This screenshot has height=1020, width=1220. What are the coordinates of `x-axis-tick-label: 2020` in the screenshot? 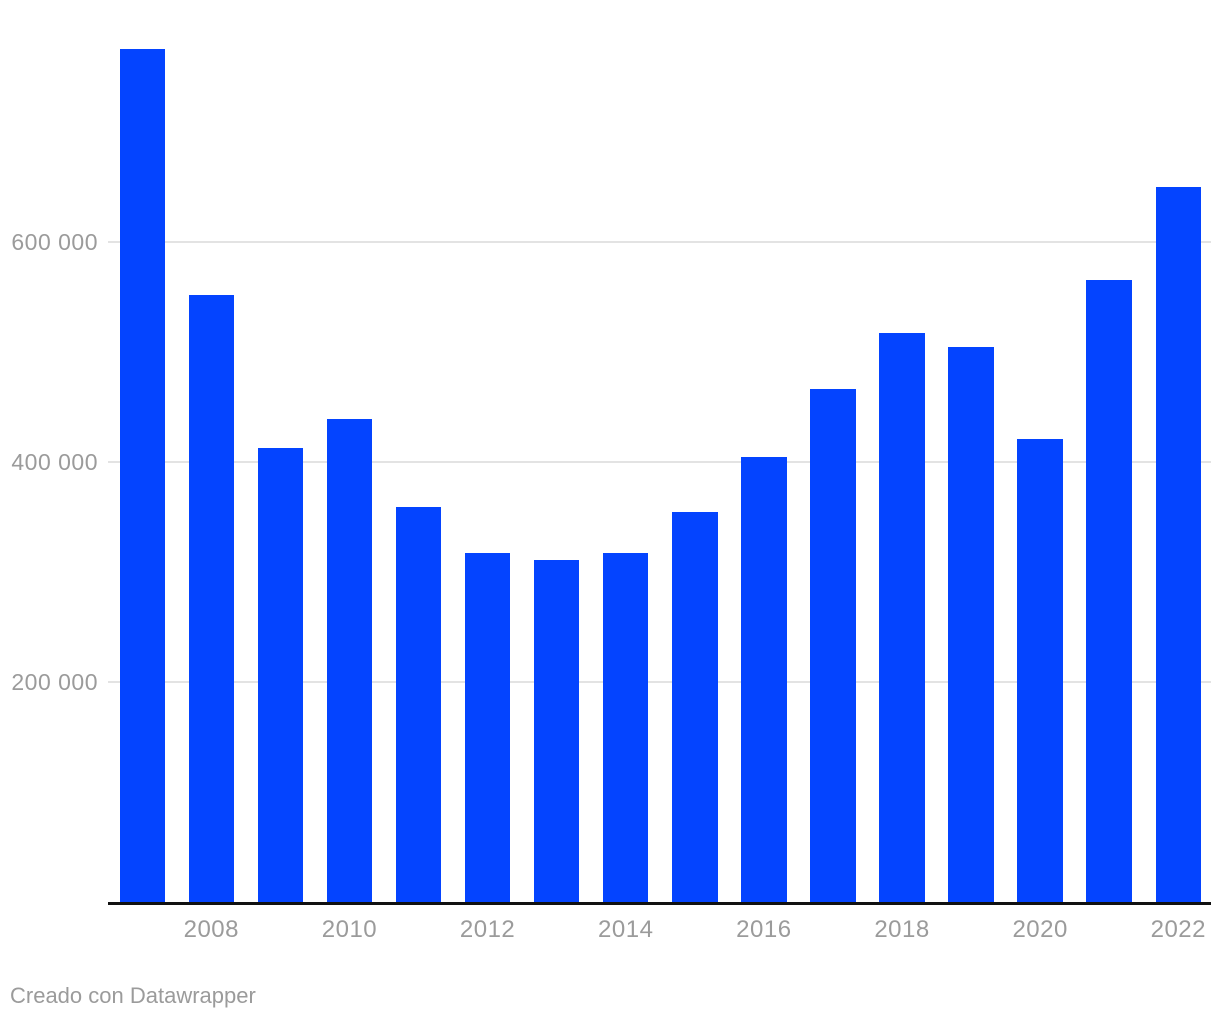 It's located at (1040, 929).